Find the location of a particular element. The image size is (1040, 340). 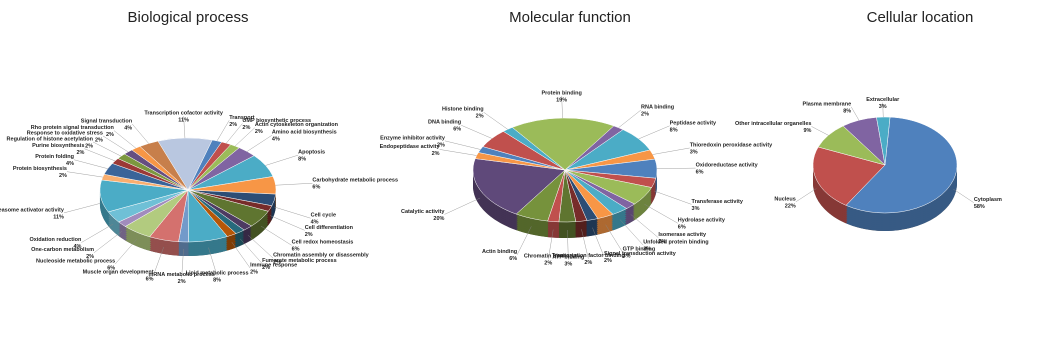

slice-label: UMP biosynthetic process is located at coordinates (276, 121).